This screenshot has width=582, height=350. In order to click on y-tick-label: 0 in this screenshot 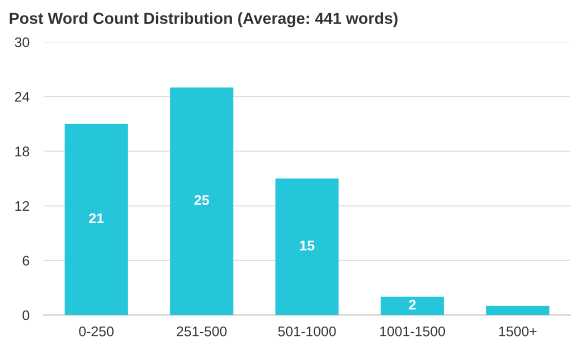, I will do `click(26, 315)`.